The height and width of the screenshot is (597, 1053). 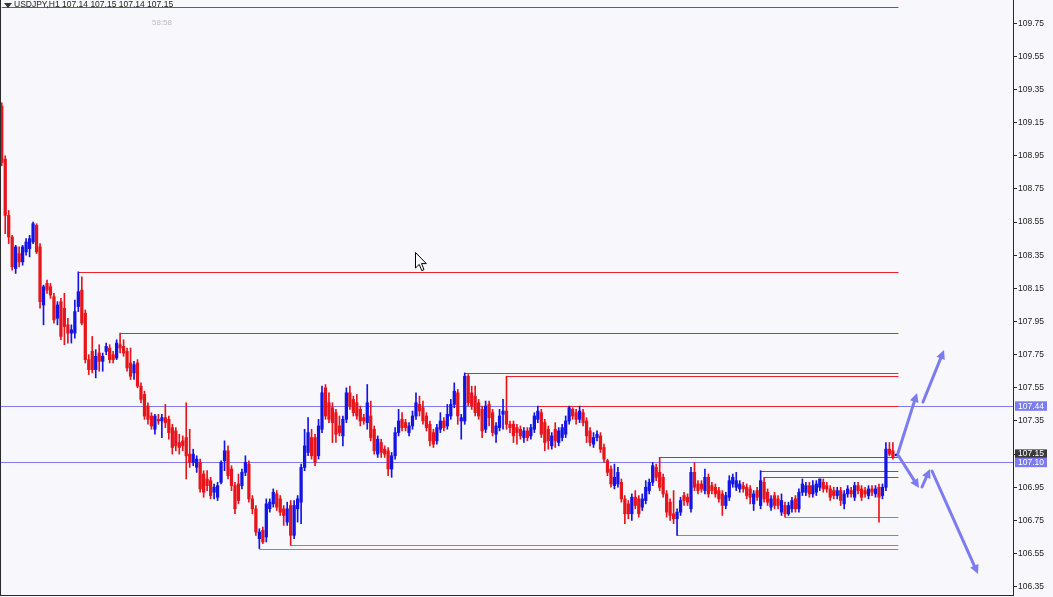 I want to click on y-tick-label: 107.95, so click(x=1031, y=320).